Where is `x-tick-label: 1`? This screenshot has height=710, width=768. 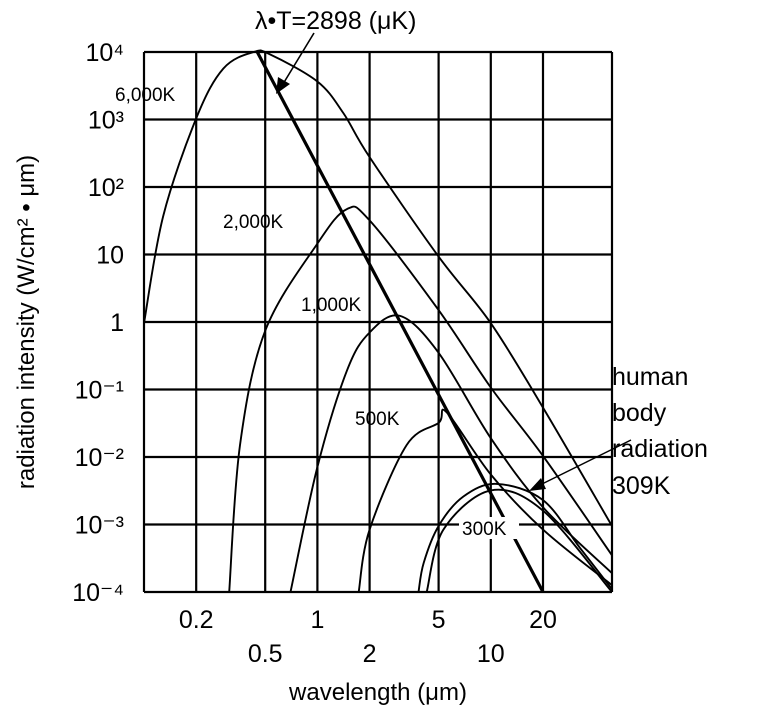 x-tick-label: 1 is located at coordinates (317, 620).